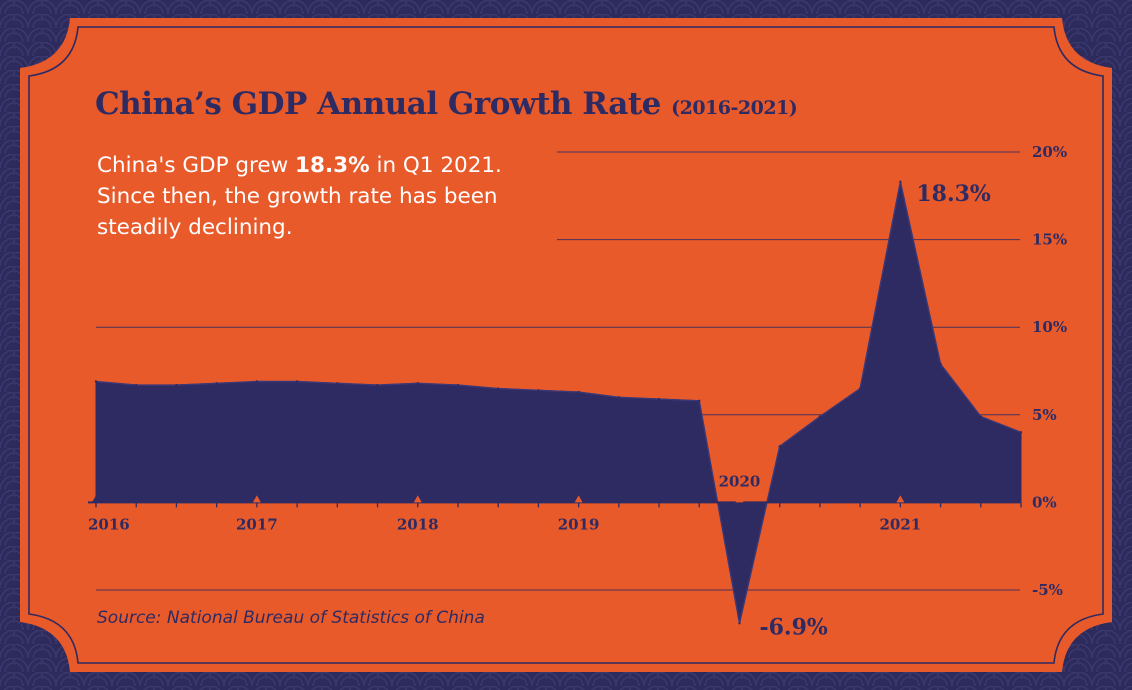 This screenshot has height=690, width=1132. Describe the element at coordinates (418, 524) in the screenshot. I see `x-tick-label: 2018` at that location.